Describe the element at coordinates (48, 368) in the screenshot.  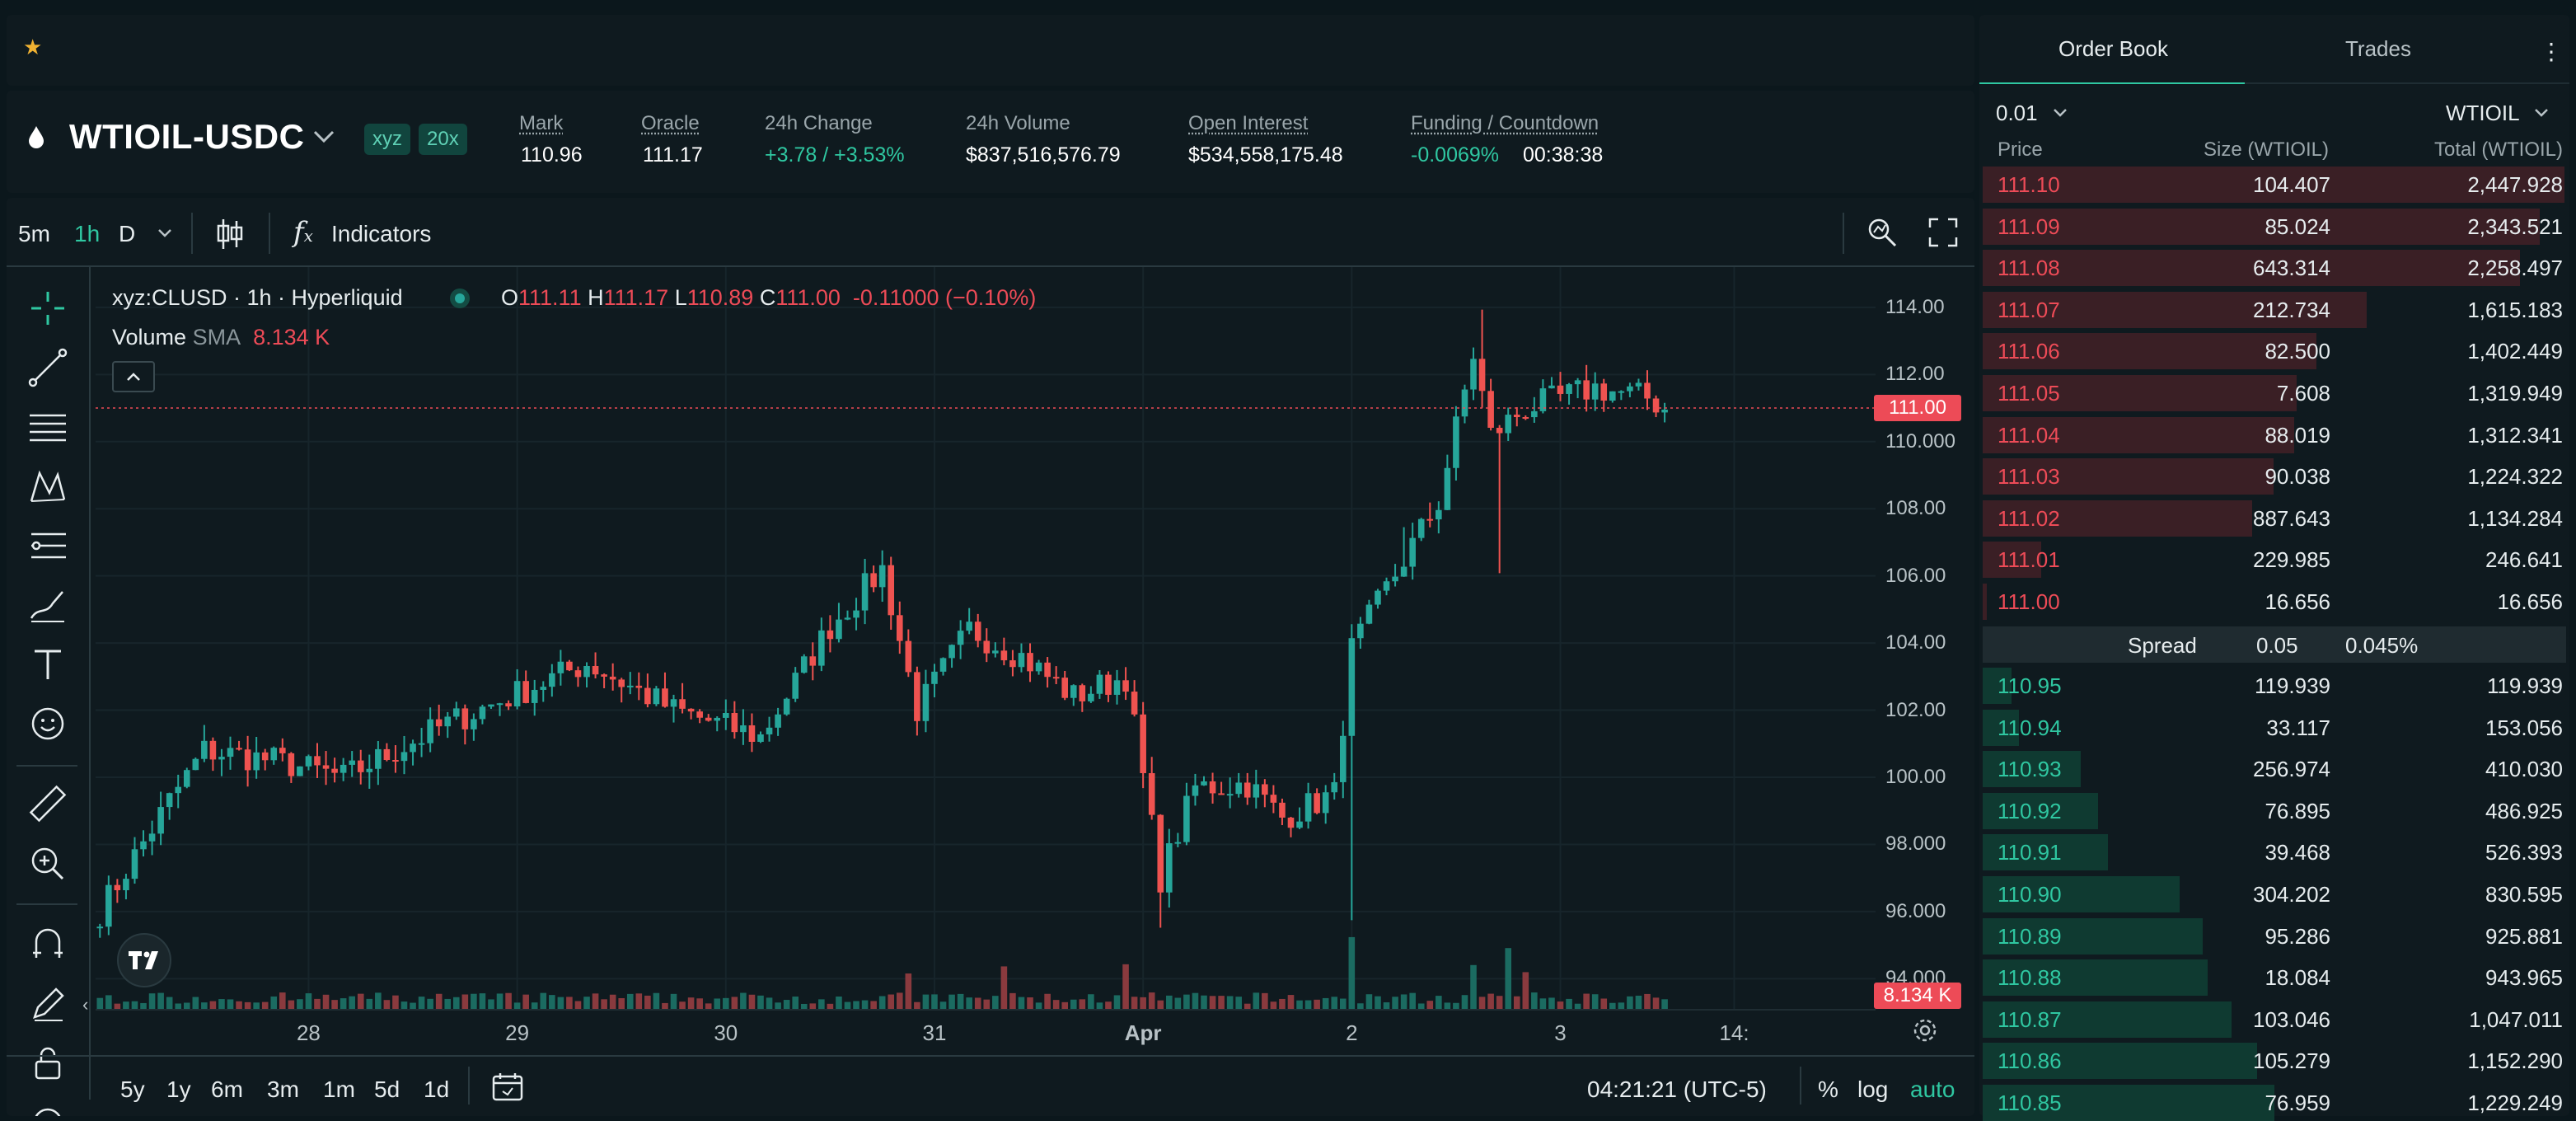
I see `trend-line-icon` at that location.